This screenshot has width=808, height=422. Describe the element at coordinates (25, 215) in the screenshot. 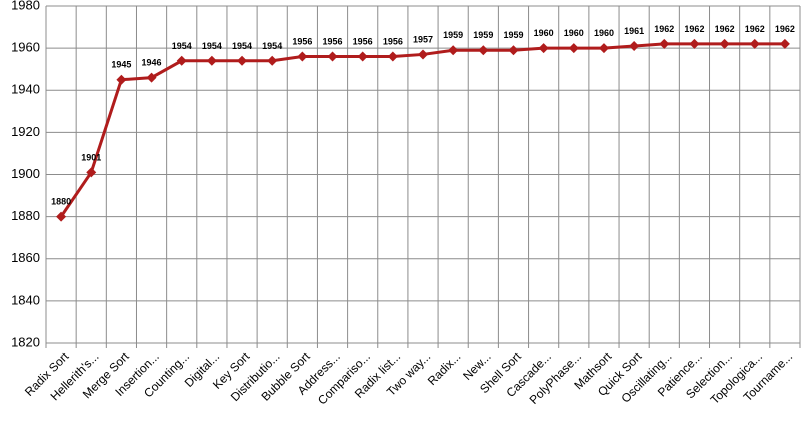

I see `y-tick-label: 1880` at that location.